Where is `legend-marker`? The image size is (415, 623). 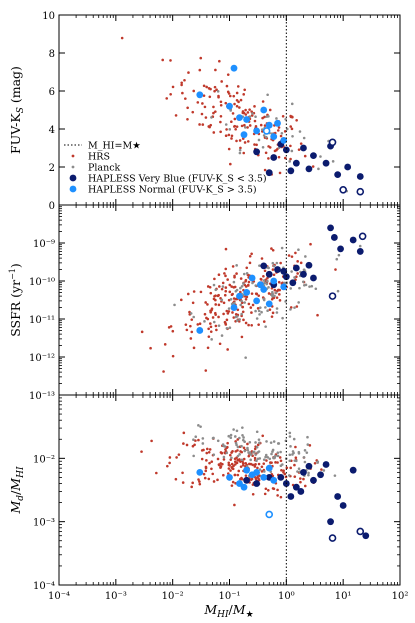 legend-marker is located at coordinates (73, 178).